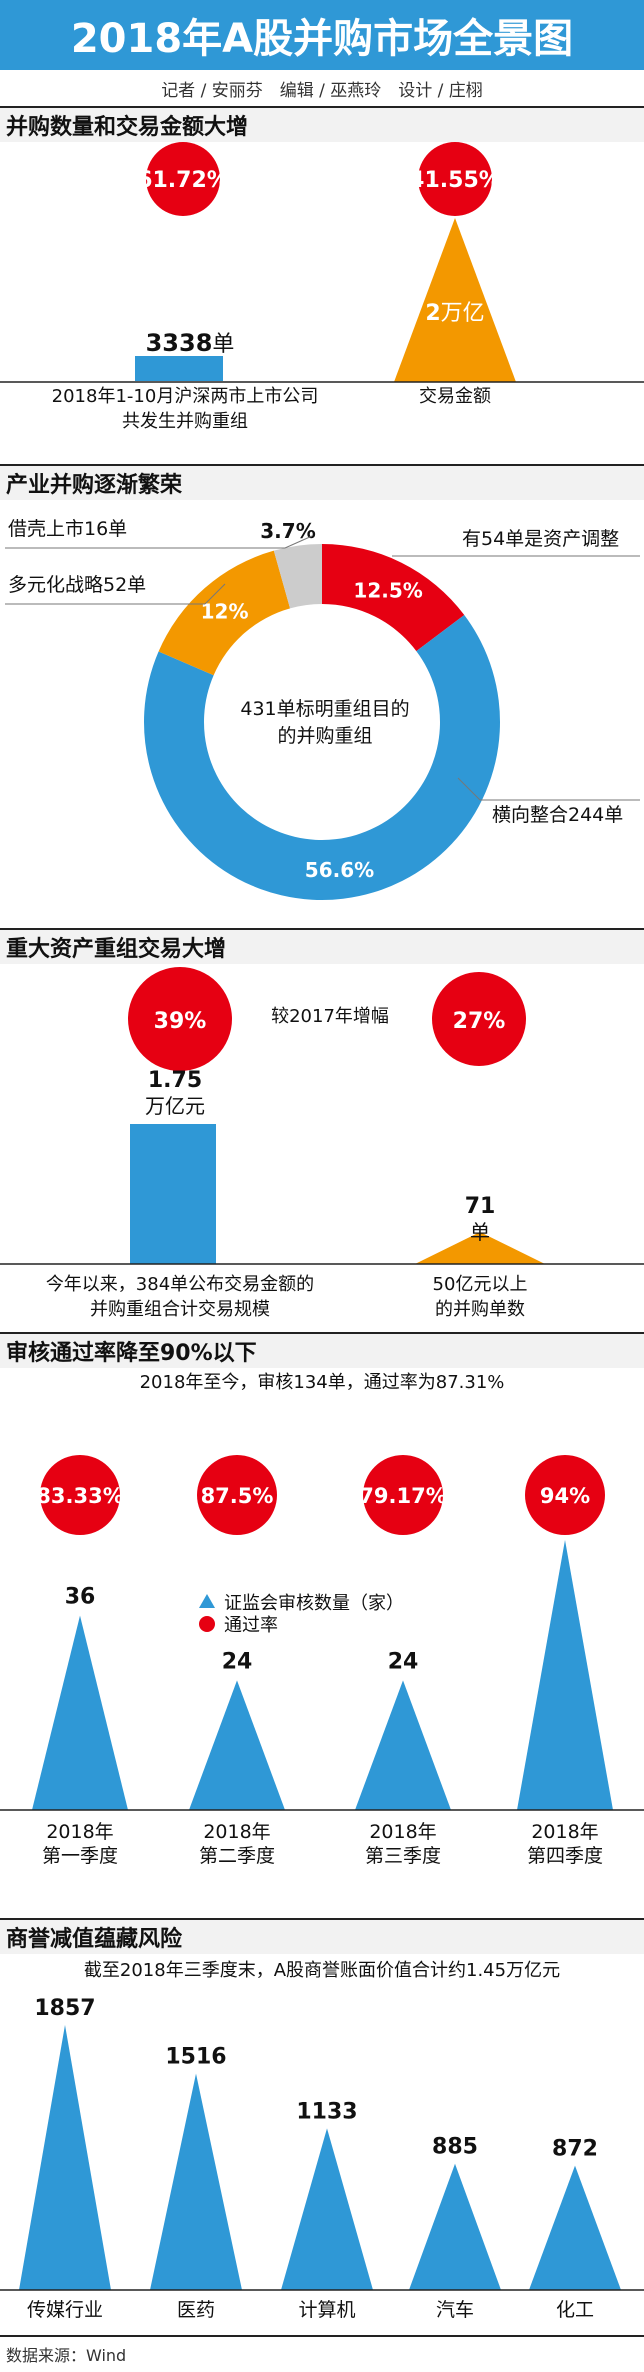 The width and height of the screenshot is (644, 2372). I want to click on review-category-label: 第一季度, so click(80, 1856).